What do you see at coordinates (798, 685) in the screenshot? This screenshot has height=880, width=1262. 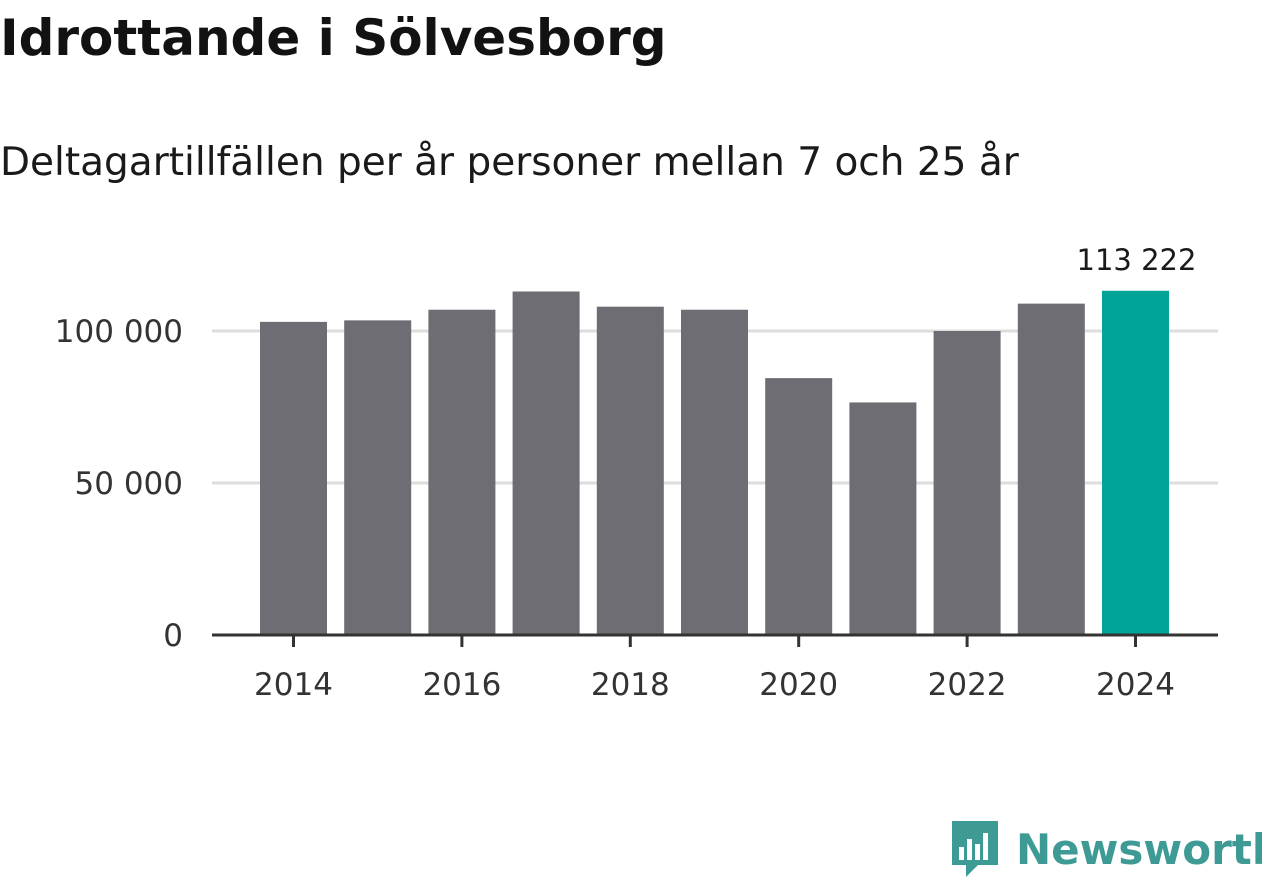 I see `x-tick-label: 2020` at bounding box center [798, 685].